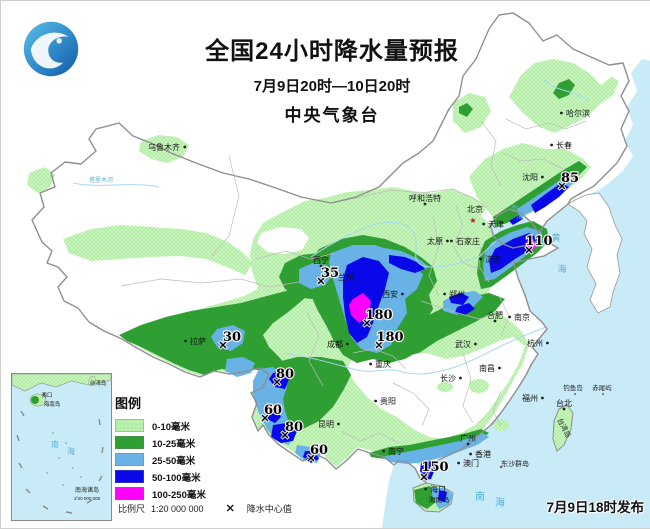 The height and width of the screenshot is (529, 650). What do you see at coordinates (475, 214) in the screenshot?
I see `capital-label: 北京 ★` at bounding box center [475, 214].